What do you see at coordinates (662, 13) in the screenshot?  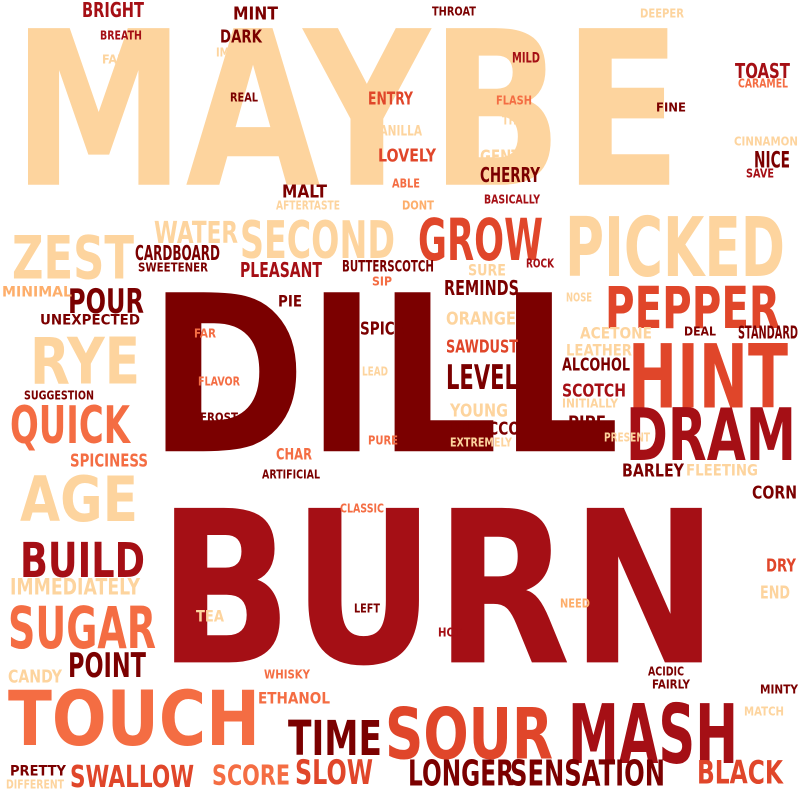 I see `word-deeper: DEEPER` at bounding box center [662, 13].